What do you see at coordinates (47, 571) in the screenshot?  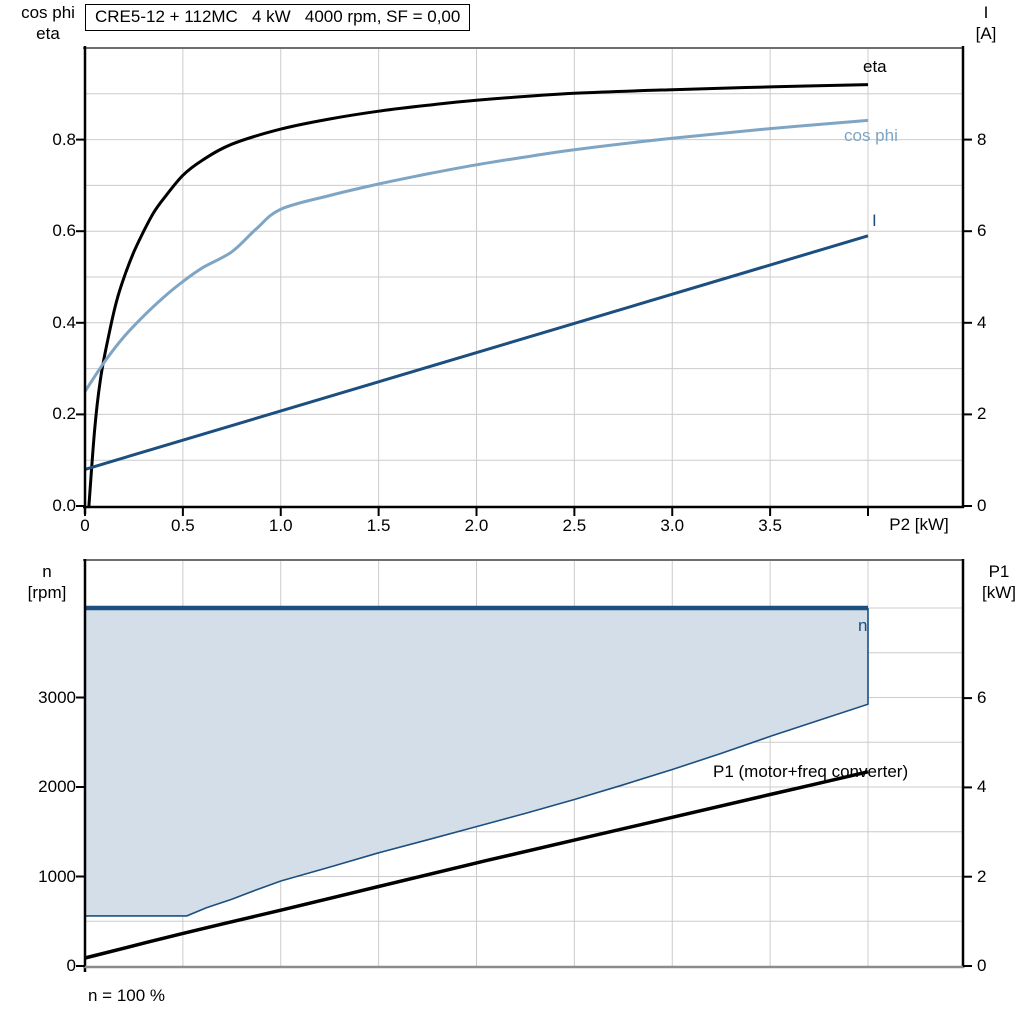 I see `n-axis-title-line1: n` at bounding box center [47, 571].